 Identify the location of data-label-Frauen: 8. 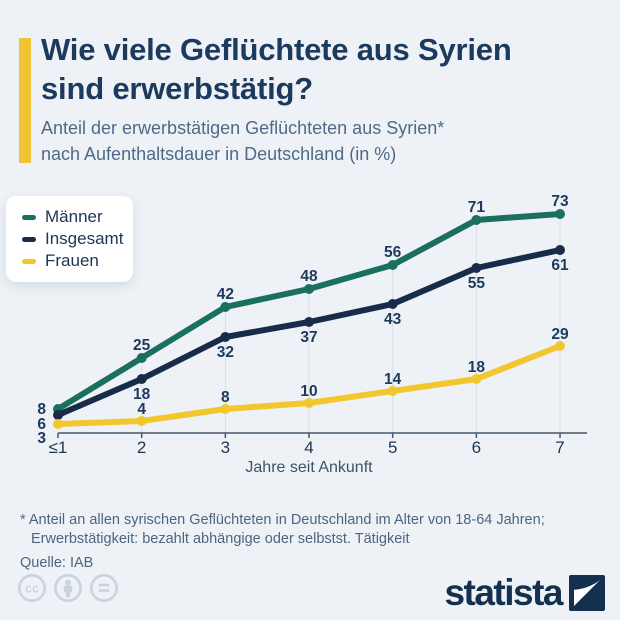
(225, 397).